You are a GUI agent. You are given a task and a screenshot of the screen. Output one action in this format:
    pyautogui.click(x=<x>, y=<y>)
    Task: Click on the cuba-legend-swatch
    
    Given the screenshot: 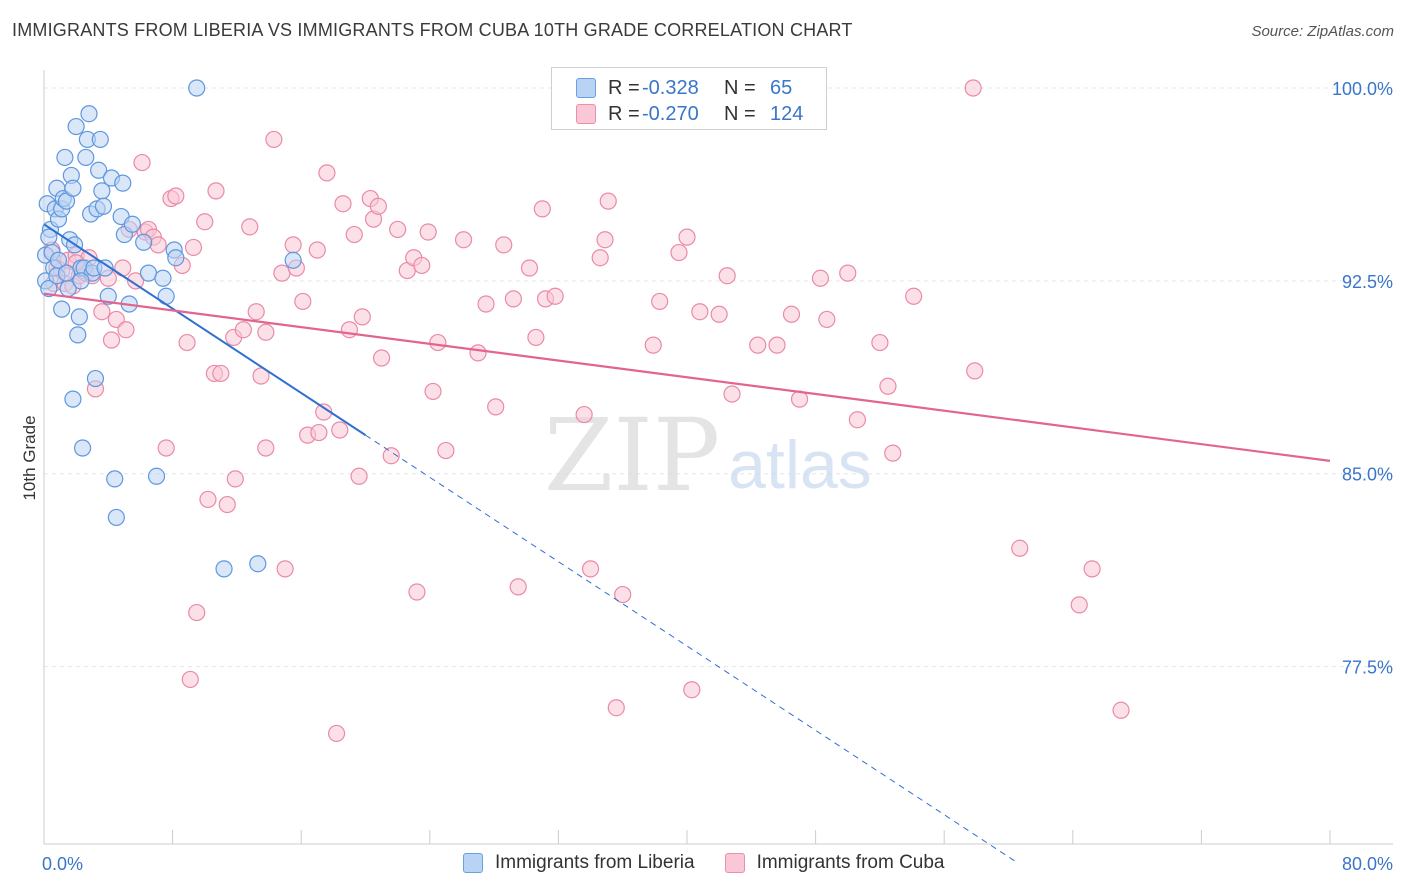 What is the action you would take?
    pyautogui.click(x=734, y=863)
    